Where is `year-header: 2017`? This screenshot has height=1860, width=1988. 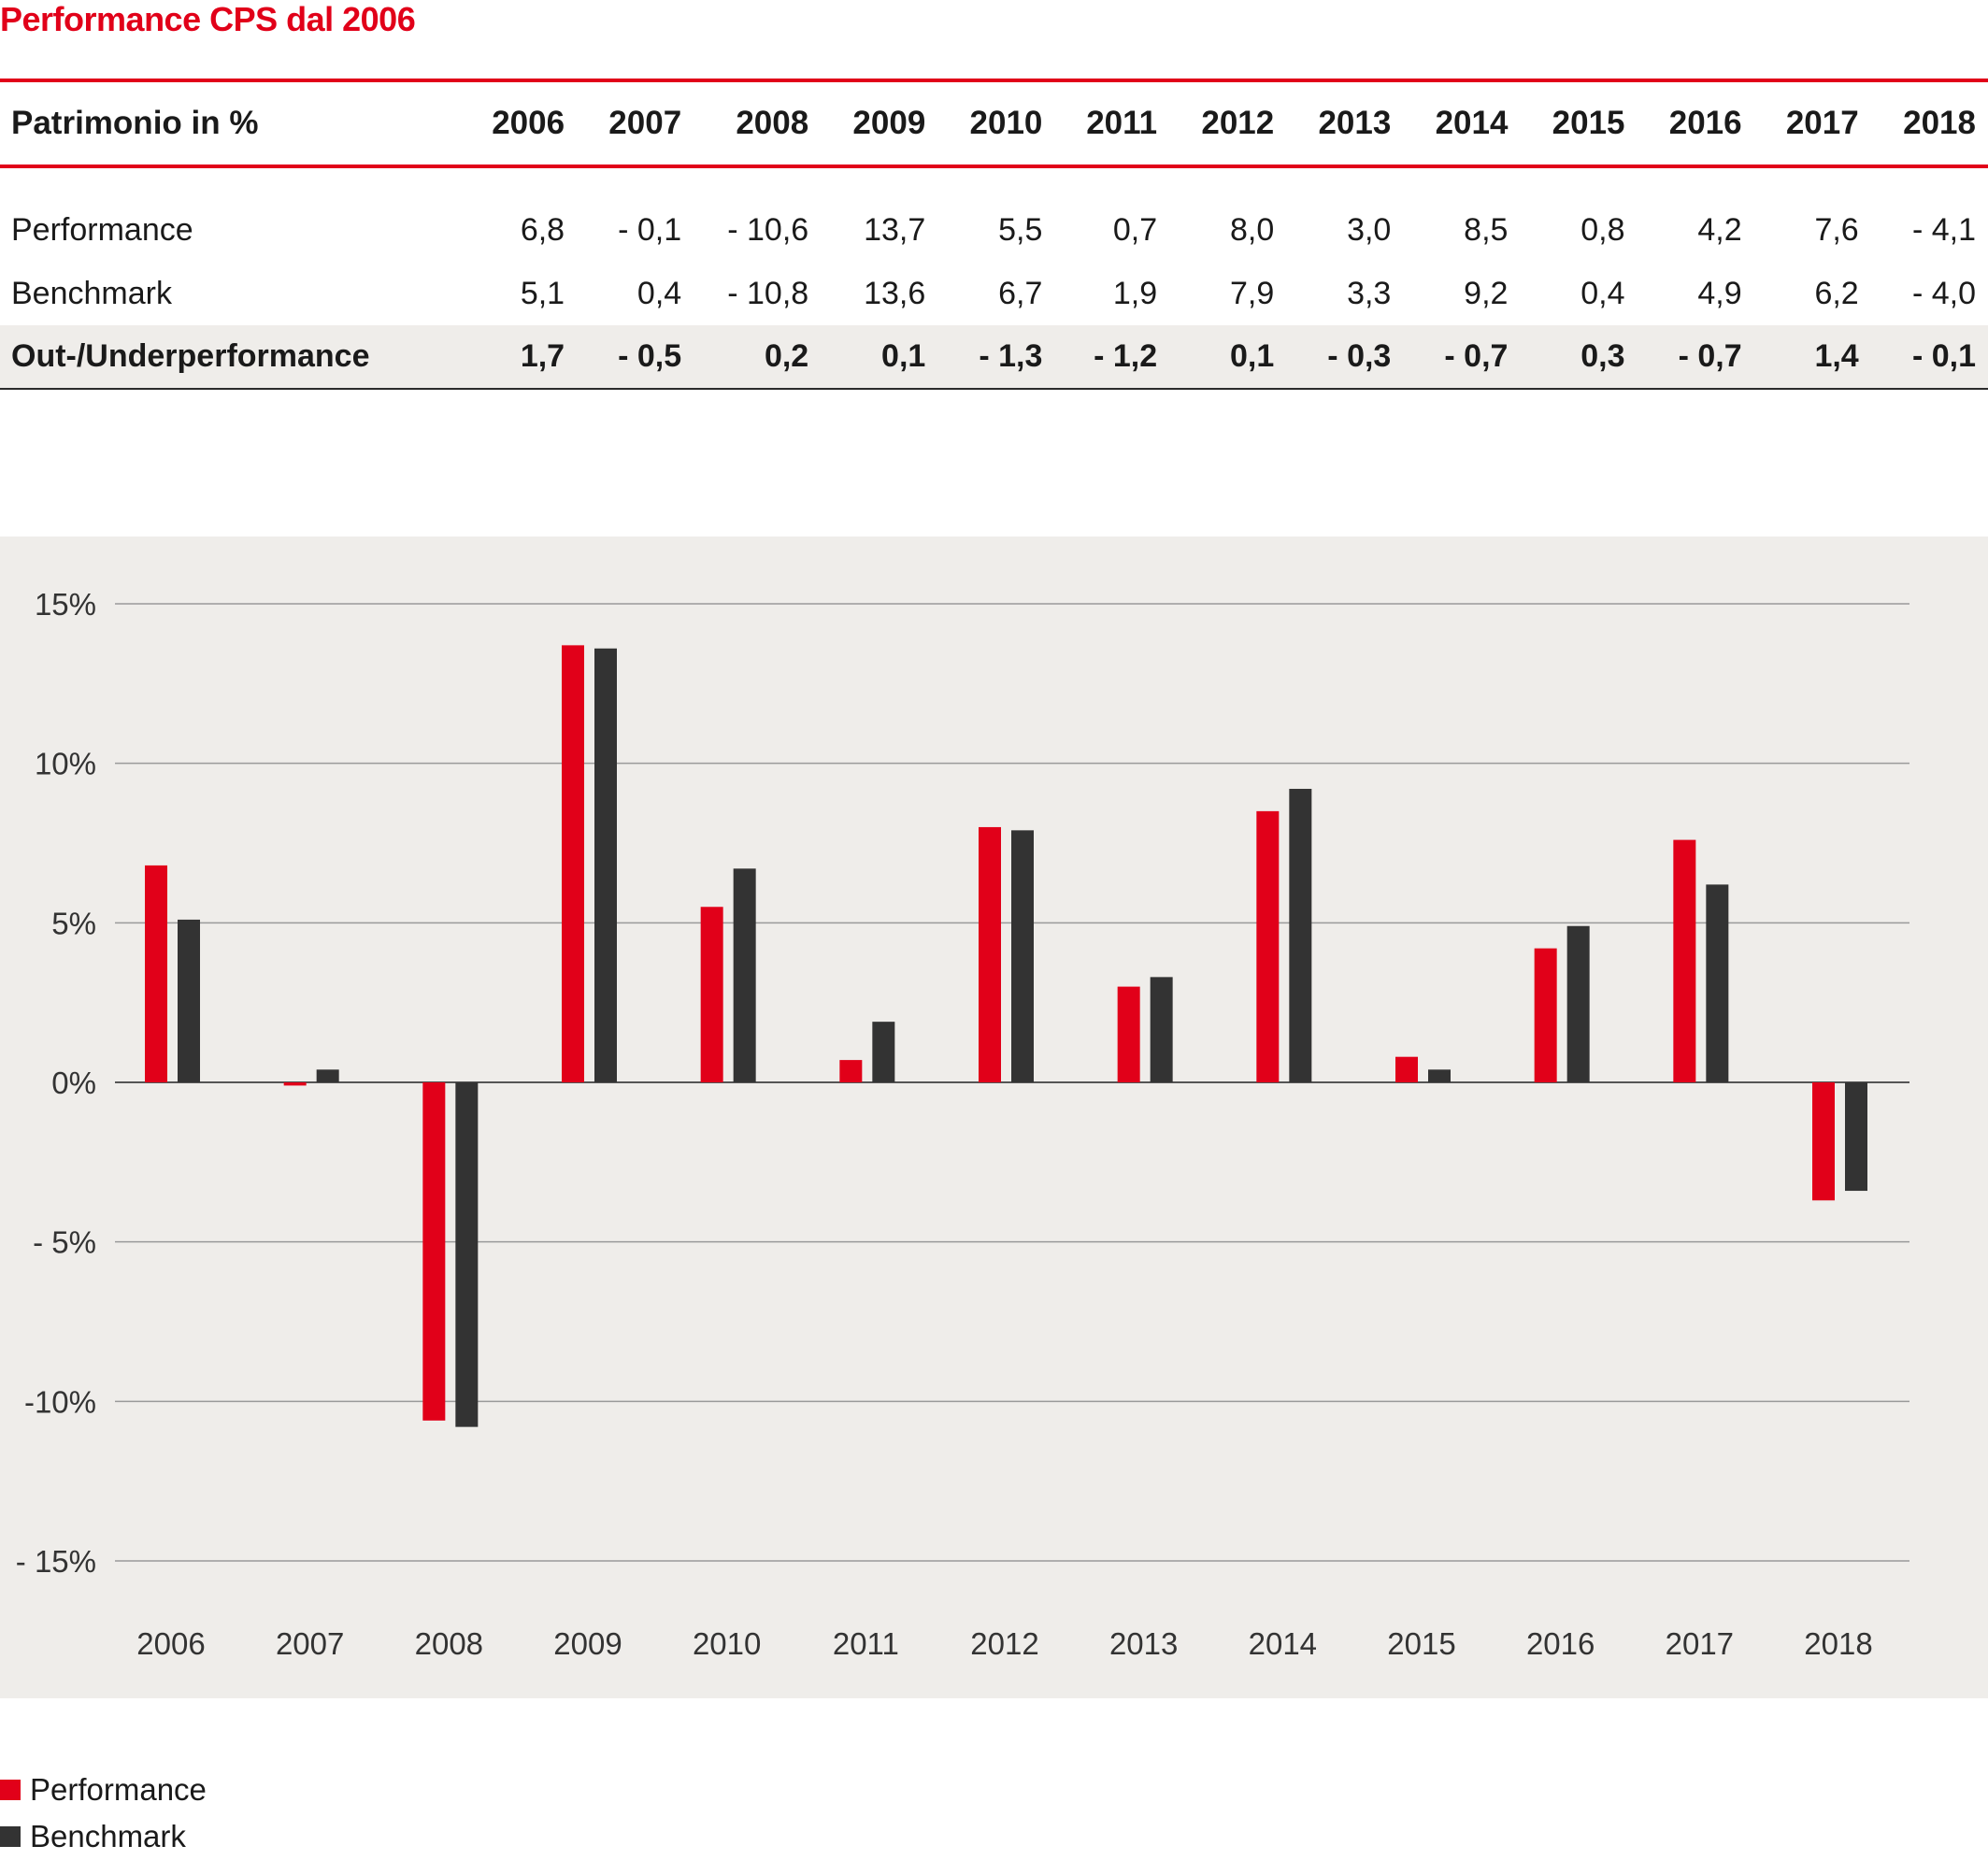
year-header: 2017 is located at coordinates (1822, 123).